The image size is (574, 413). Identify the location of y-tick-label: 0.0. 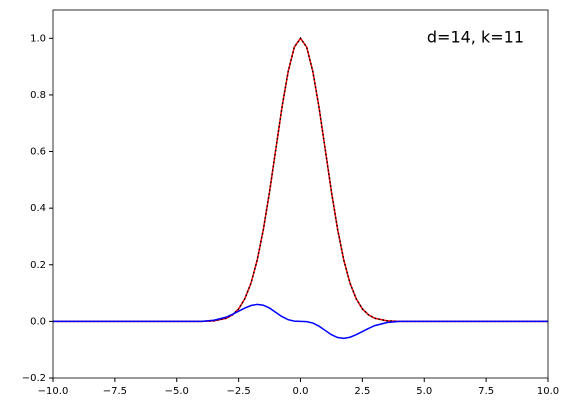
(38, 321).